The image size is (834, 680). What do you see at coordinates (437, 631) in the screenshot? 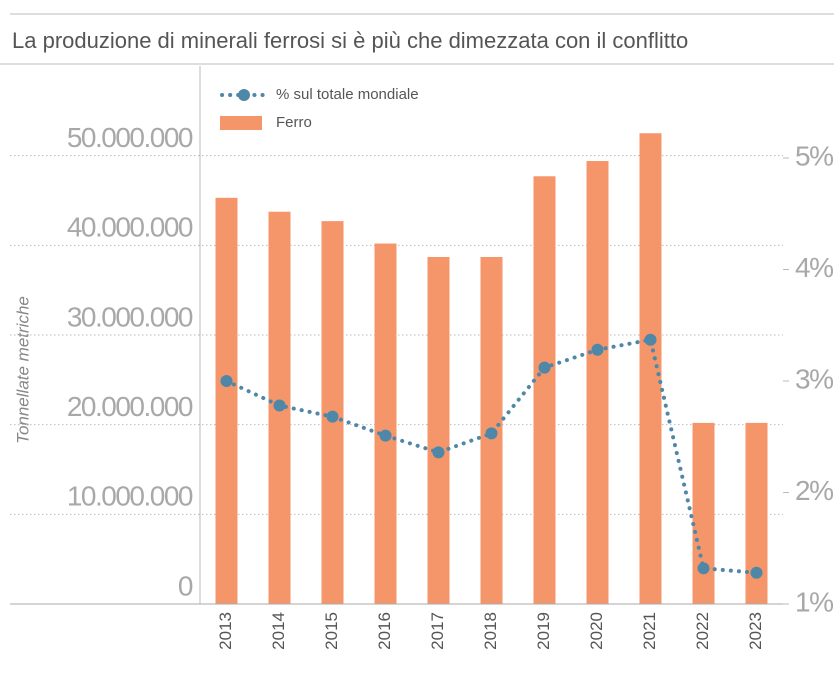
I see `x-tick-label: 2017` at bounding box center [437, 631].